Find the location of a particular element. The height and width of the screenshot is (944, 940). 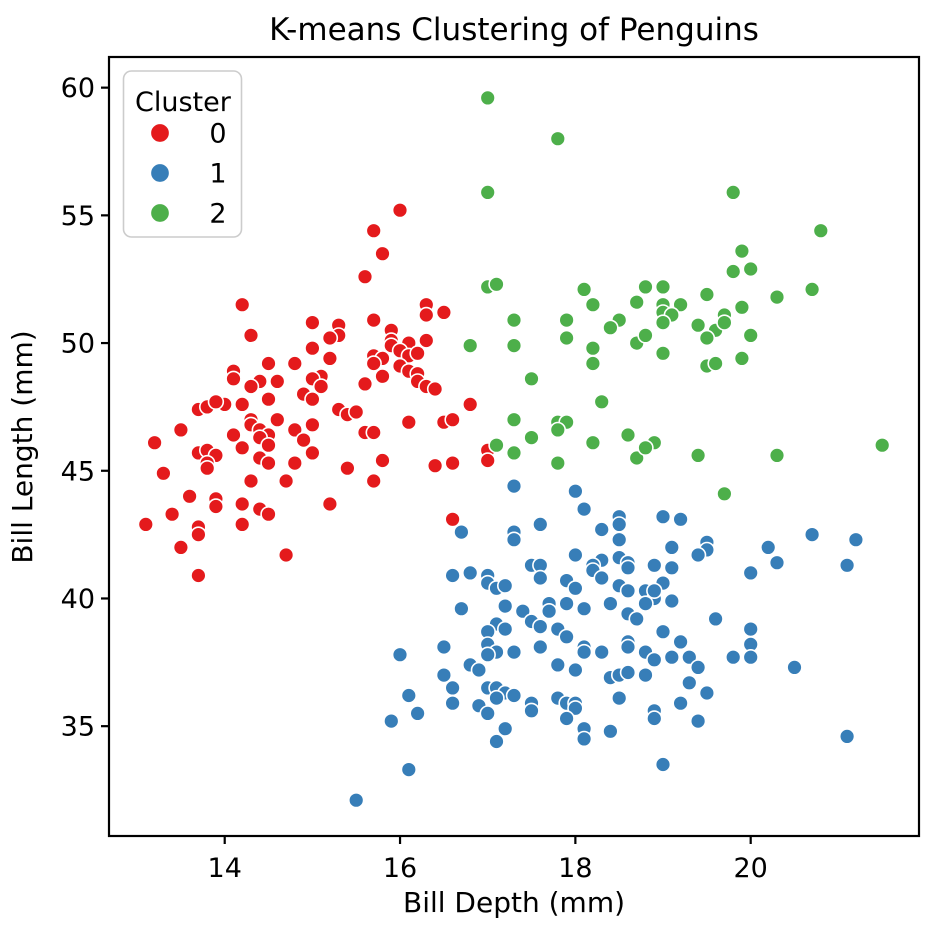

y-tick-label: 55 is located at coordinates (78, 216).